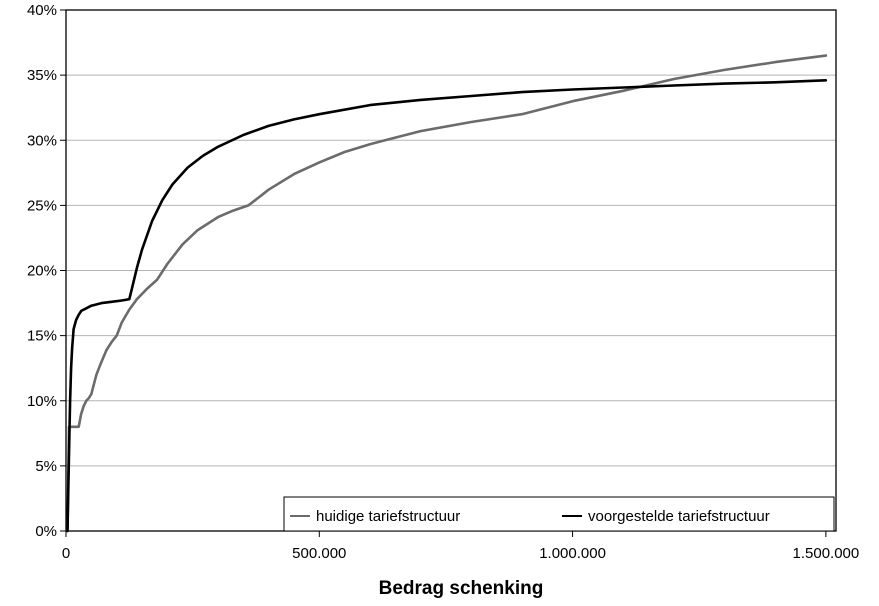 This screenshot has height=606, width=879. I want to click on legend-box, so click(559, 514).